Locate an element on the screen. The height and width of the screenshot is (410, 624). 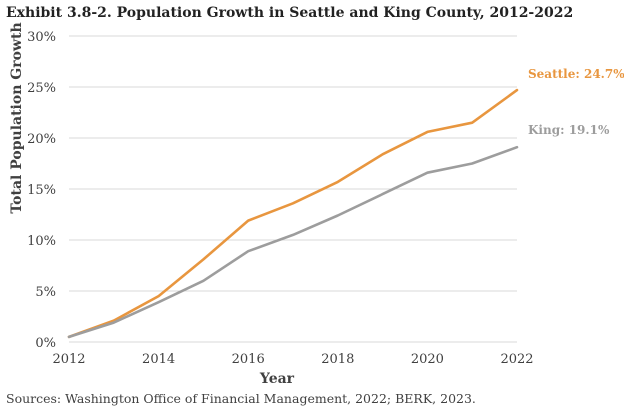
y-tick-label: 30% is located at coordinates (41, 37).